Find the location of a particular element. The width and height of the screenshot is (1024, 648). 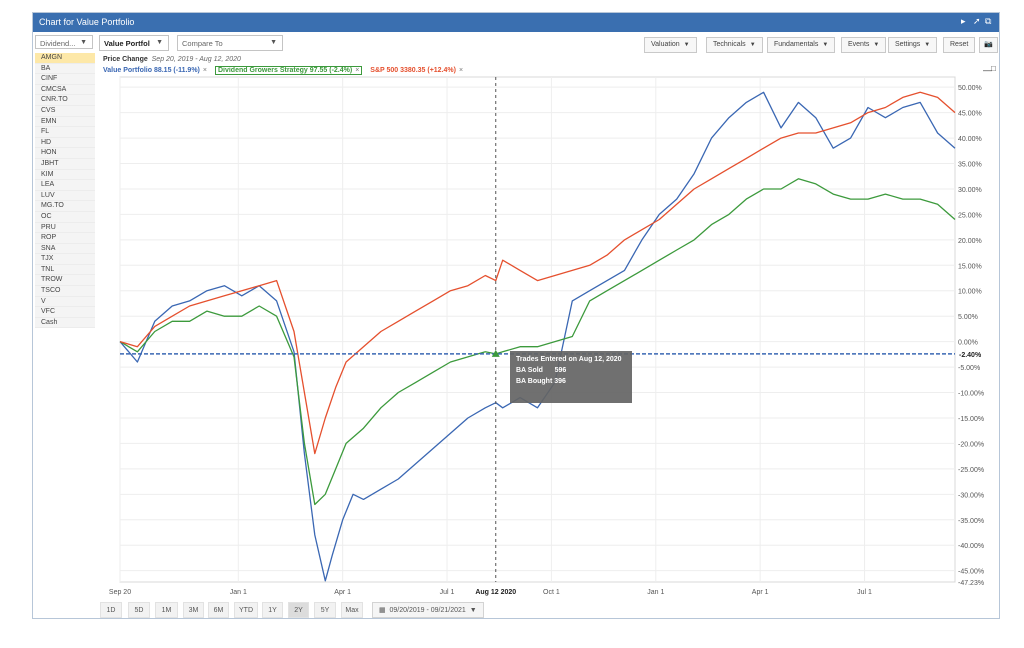

y-tick-label: 45.00% is located at coordinates (970, 114).